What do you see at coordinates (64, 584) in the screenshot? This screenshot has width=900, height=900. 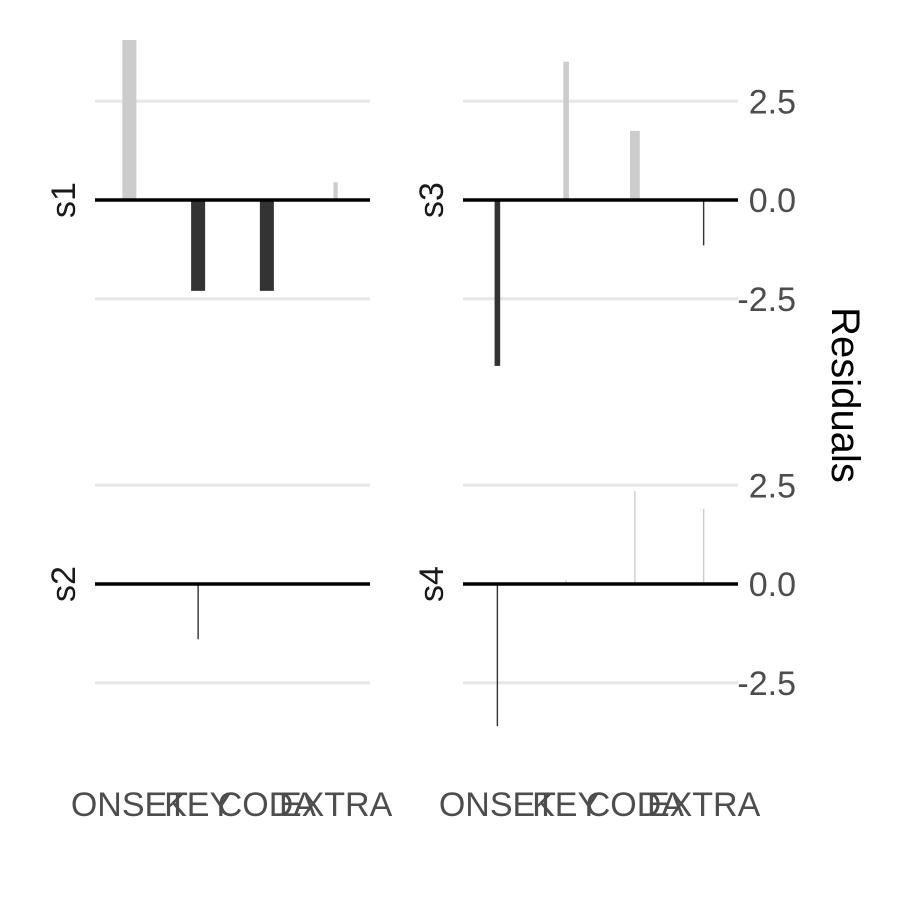 I see `strip-label: s2` at bounding box center [64, 584].